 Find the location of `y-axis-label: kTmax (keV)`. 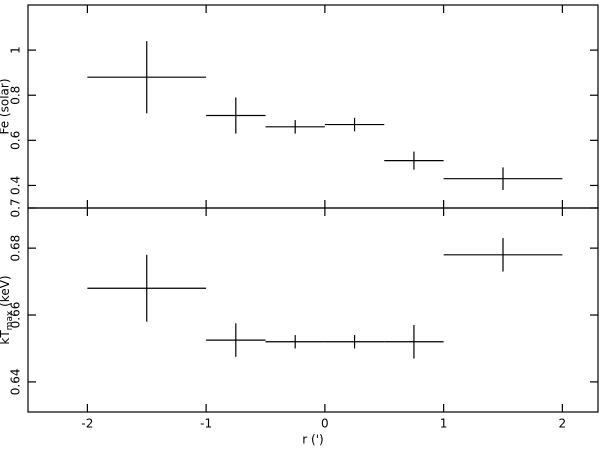

y-axis-label: kTmax (keV) is located at coordinates (7, 309).